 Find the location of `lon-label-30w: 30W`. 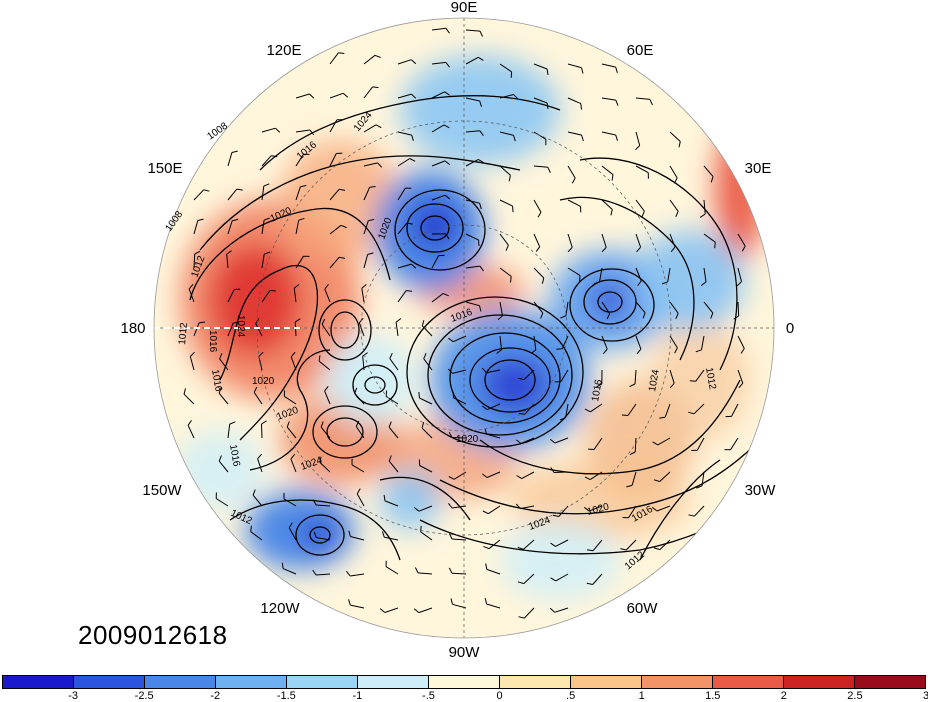

lon-label-30w: 30W is located at coordinates (761, 490).